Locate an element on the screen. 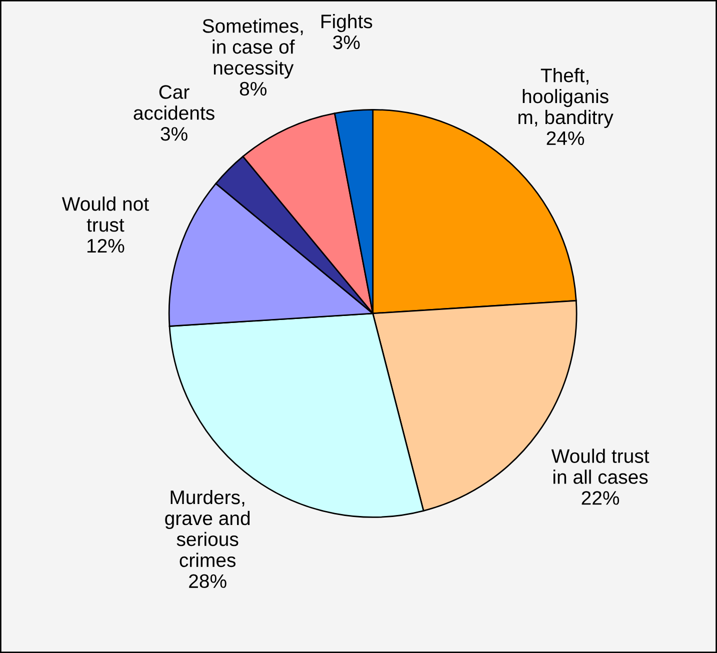 The image size is (717, 653). slice-label: Murders, grave and serious crimes is located at coordinates (207, 529).